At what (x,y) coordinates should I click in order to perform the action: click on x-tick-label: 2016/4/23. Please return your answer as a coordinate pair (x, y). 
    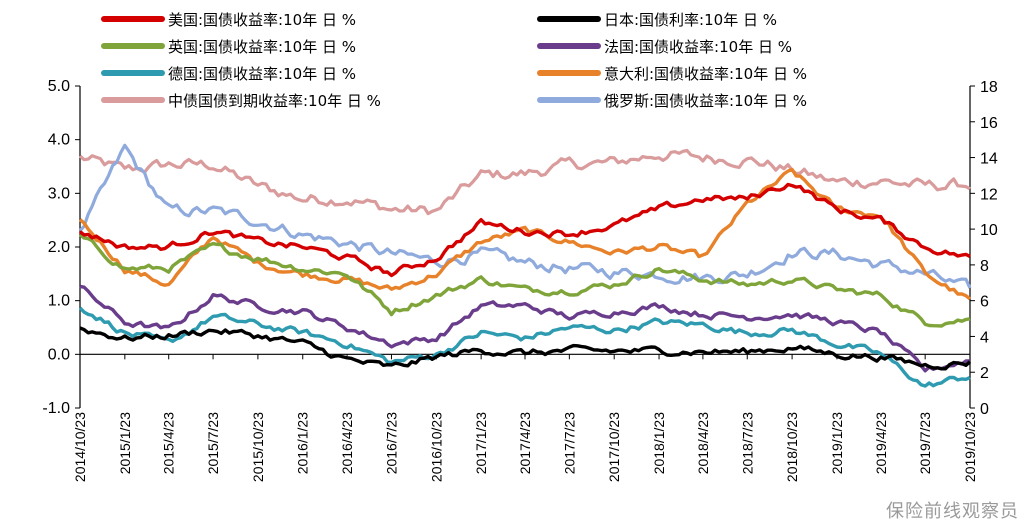
    Looking at the image, I should click on (347, 443).